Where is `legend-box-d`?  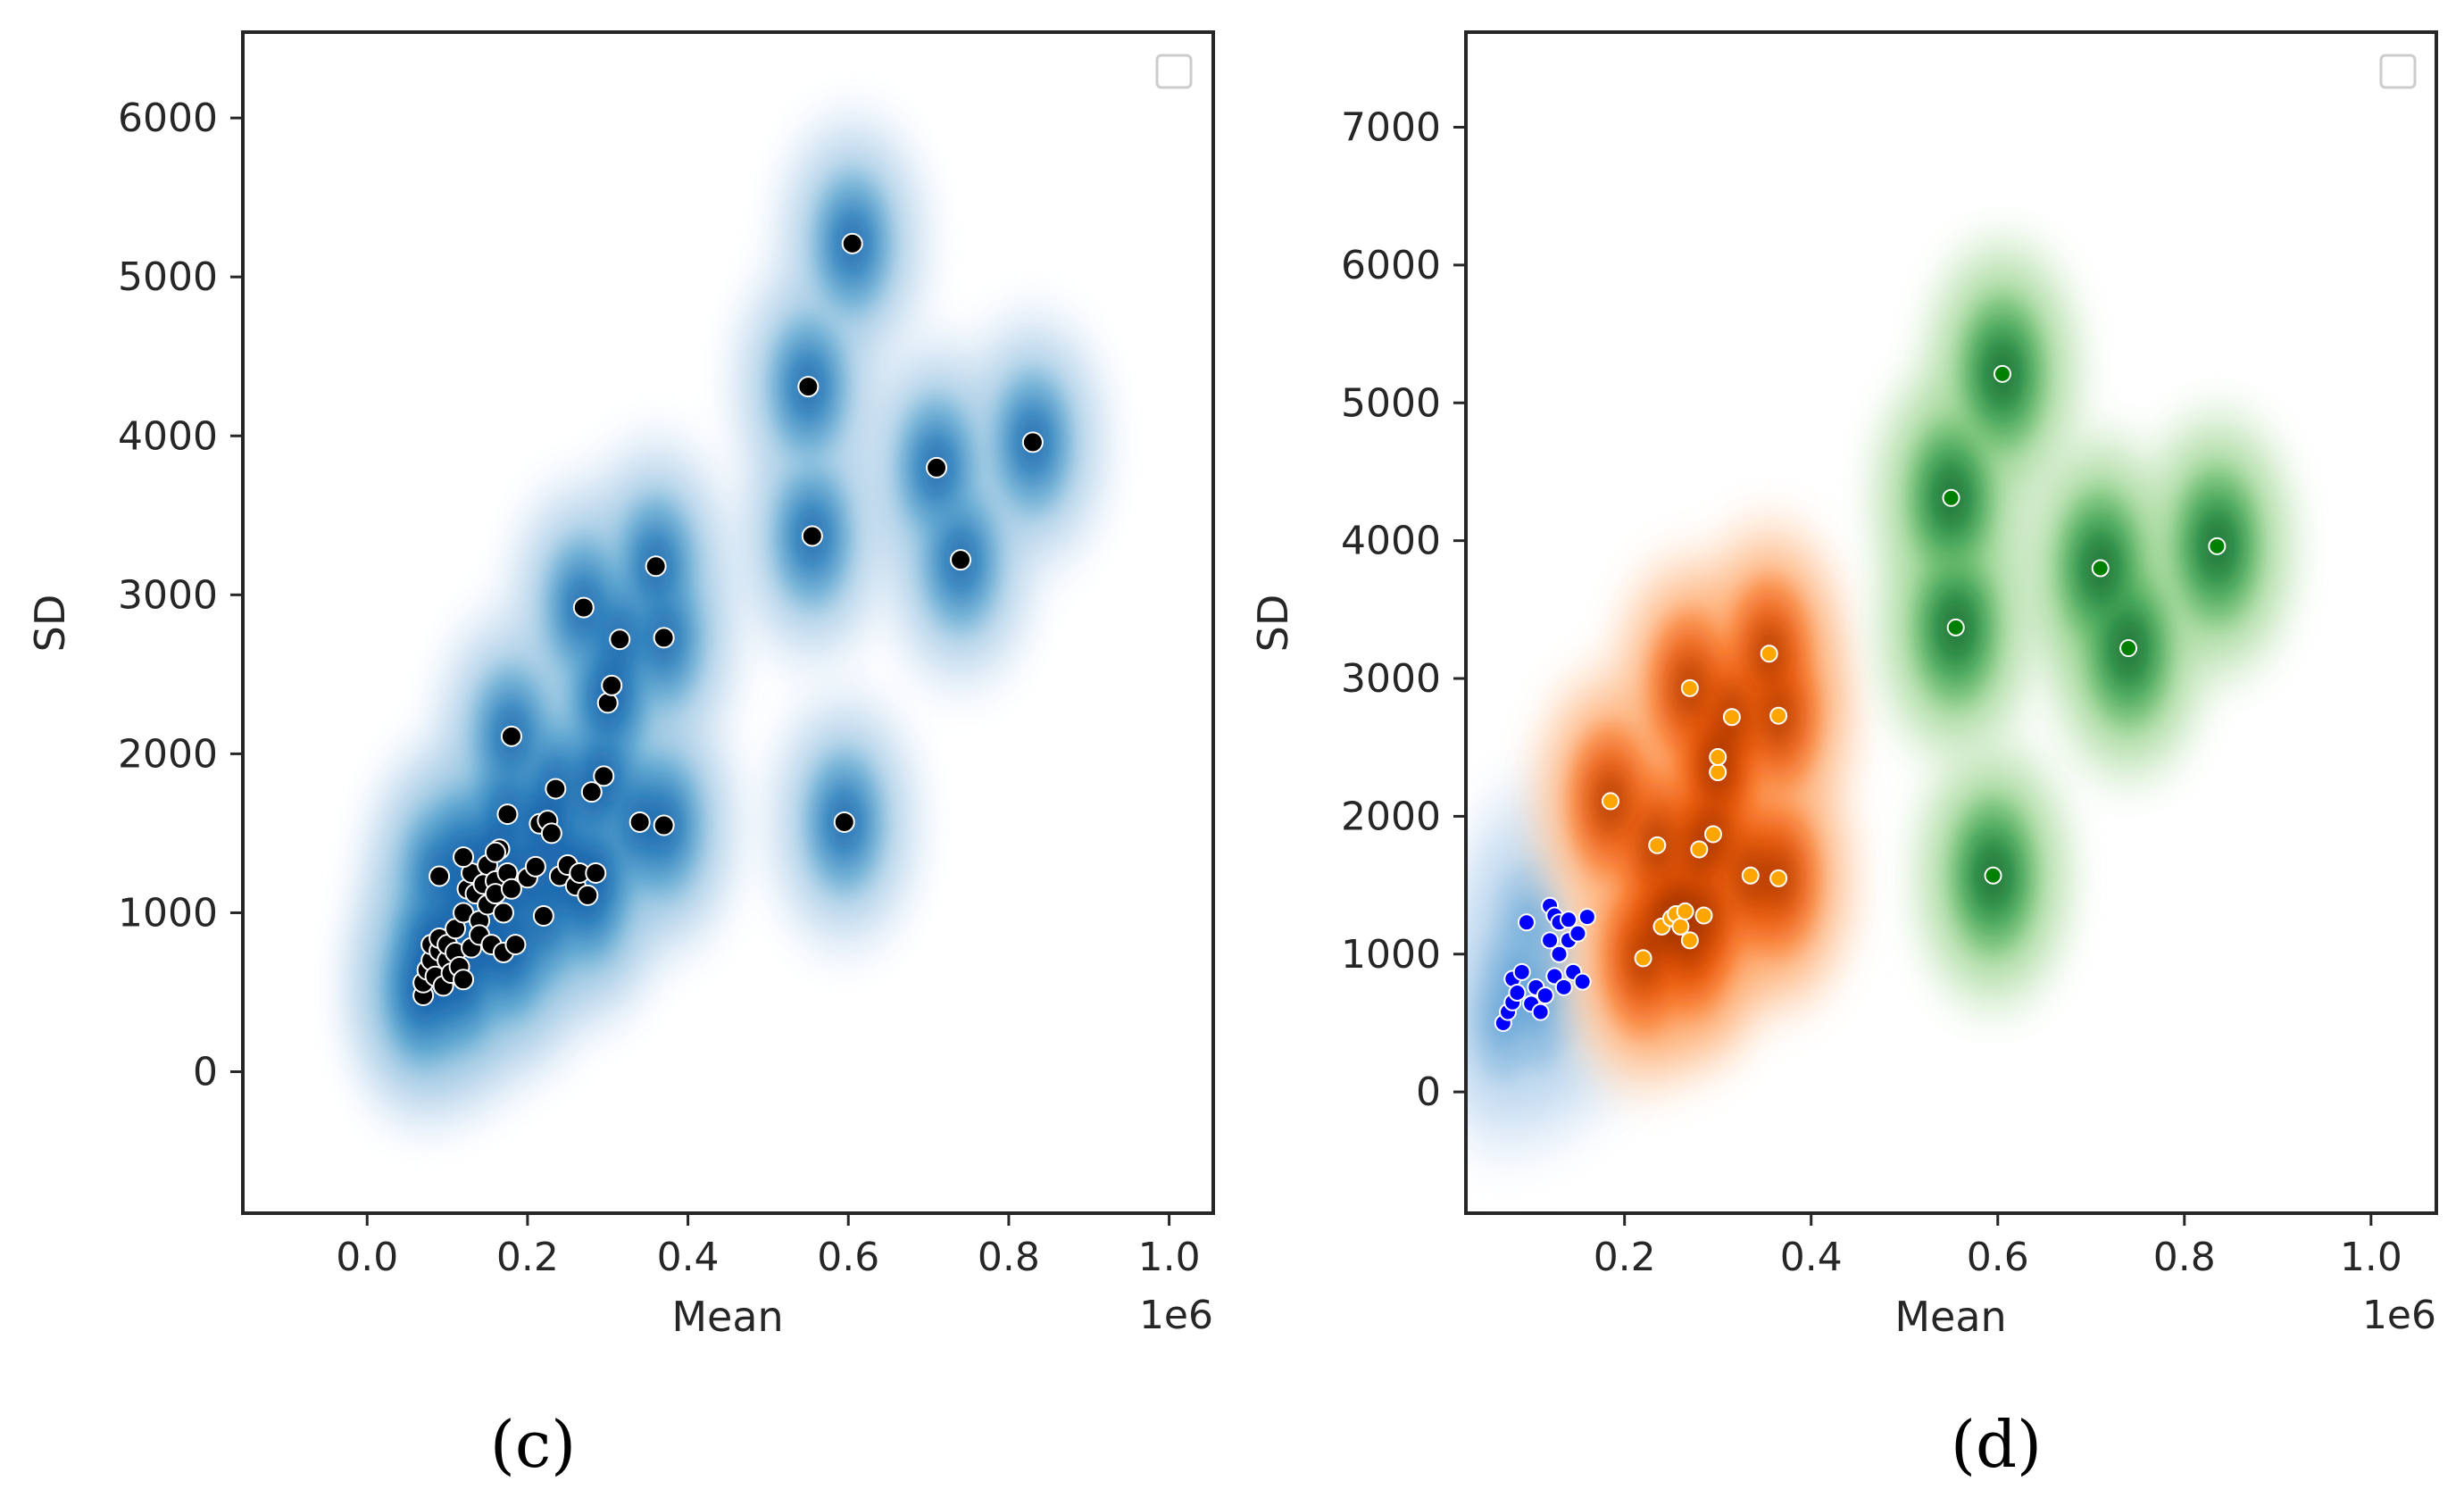 legend-box-d is located at coordinates (2398, 71).